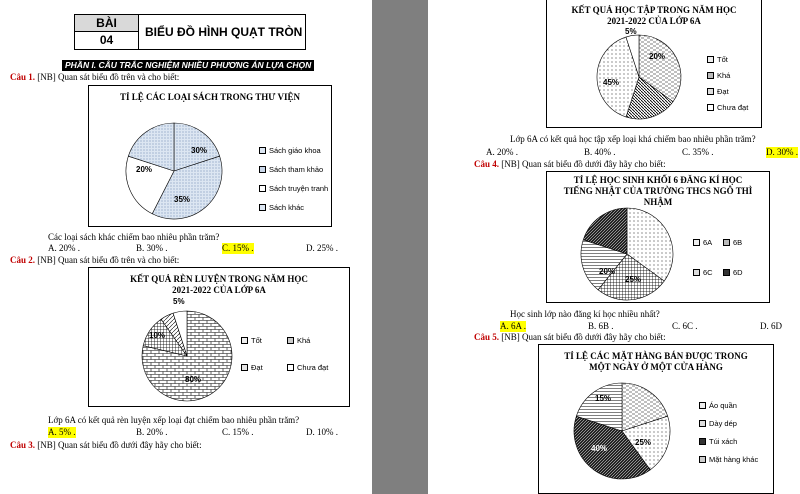  Describe the element at coordinates (718, 441) in the screenshot. I see `legend-item: Túi xách` at that location.